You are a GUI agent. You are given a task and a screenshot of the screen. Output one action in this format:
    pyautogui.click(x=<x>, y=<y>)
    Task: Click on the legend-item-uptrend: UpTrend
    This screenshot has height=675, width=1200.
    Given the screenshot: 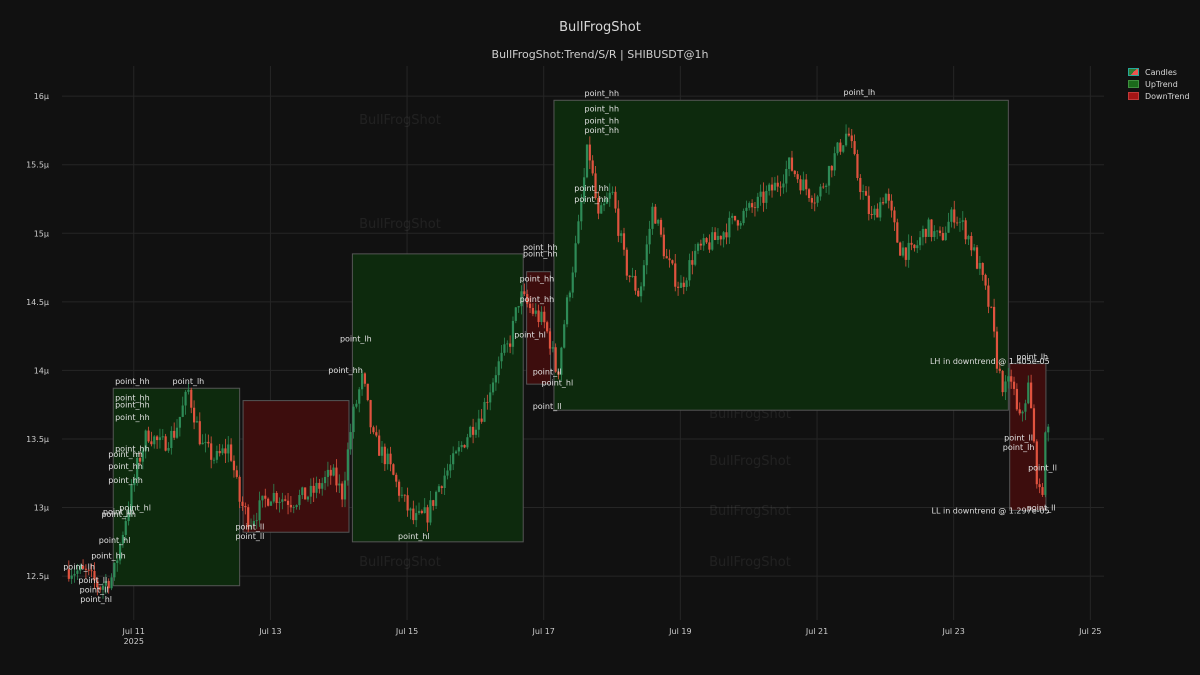 What is the action you would take?
    pyautogui.click(x=1159, y=84)
    